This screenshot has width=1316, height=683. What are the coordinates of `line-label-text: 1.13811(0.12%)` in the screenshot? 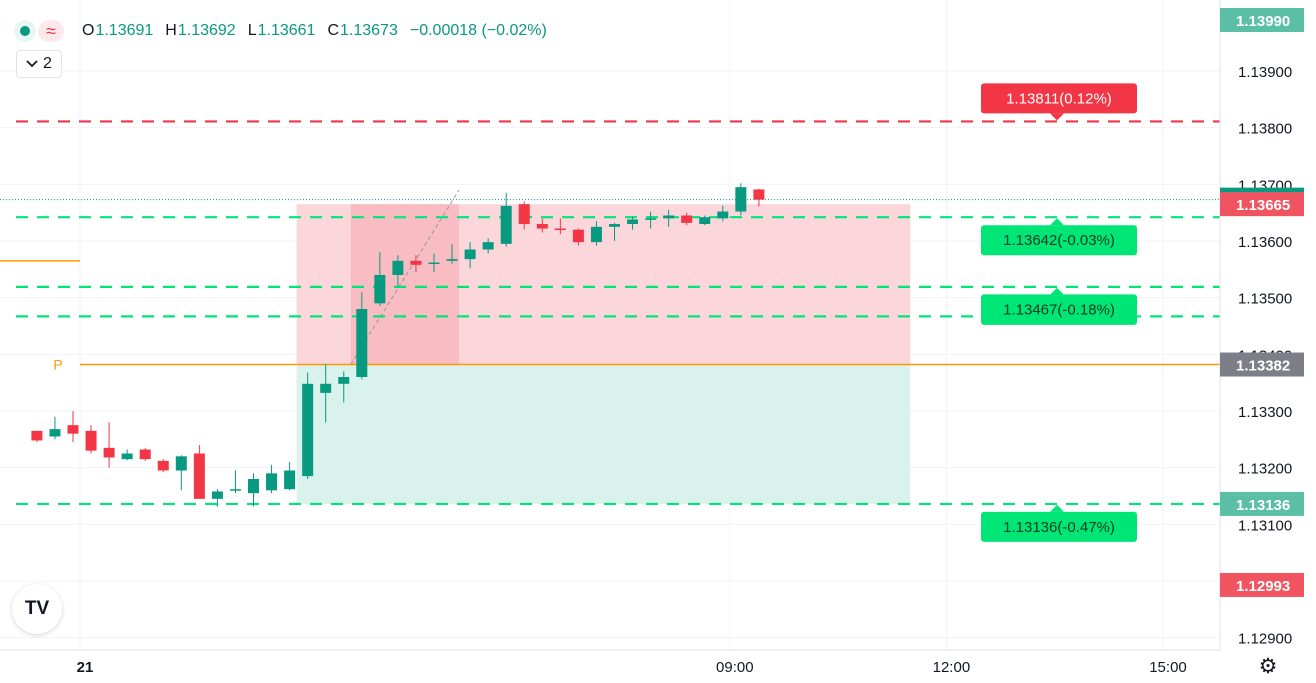 It's located at (1059, 98).